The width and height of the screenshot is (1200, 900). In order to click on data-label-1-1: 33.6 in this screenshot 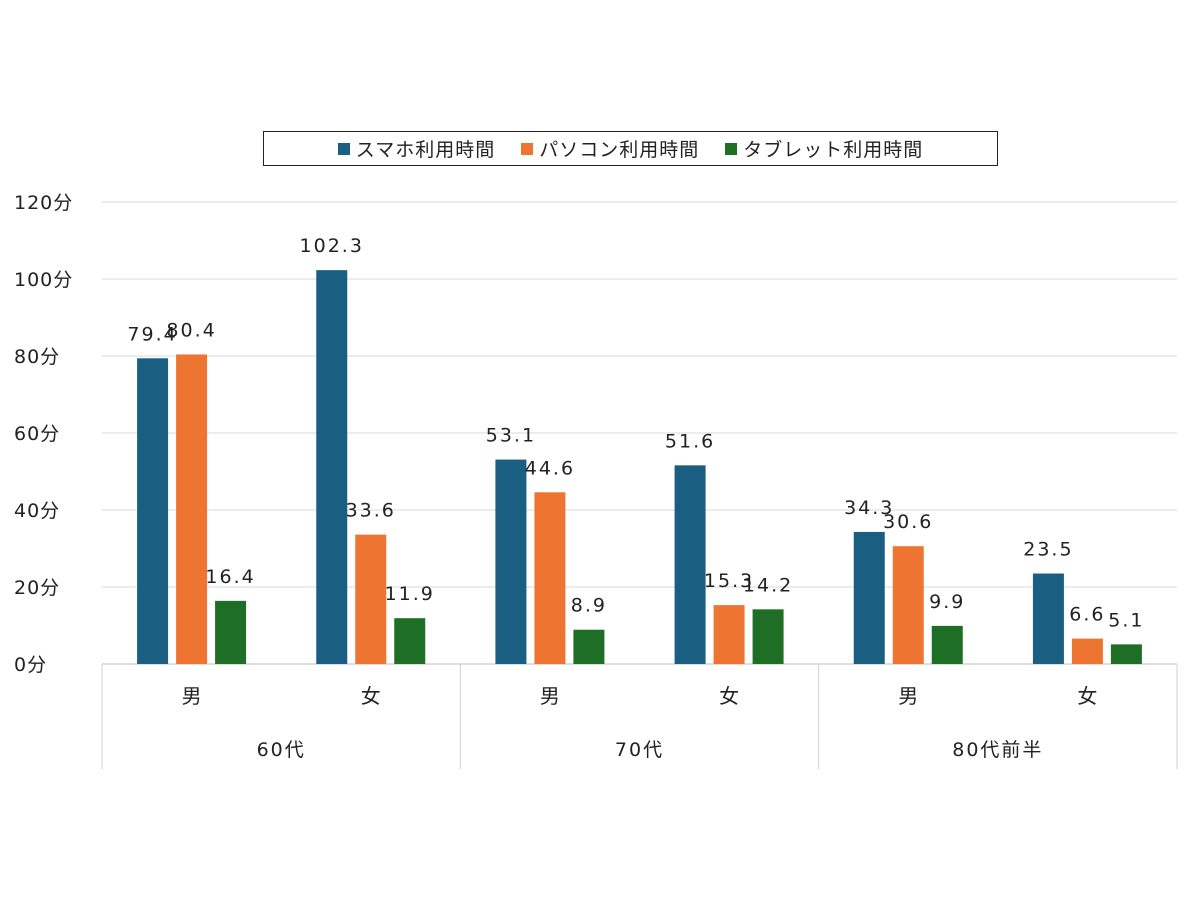, I will do `click(371, 511)`.